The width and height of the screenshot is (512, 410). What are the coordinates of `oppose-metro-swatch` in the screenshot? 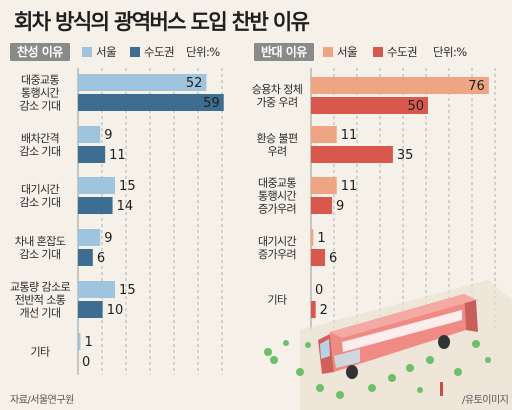 It's located at (378, 52).